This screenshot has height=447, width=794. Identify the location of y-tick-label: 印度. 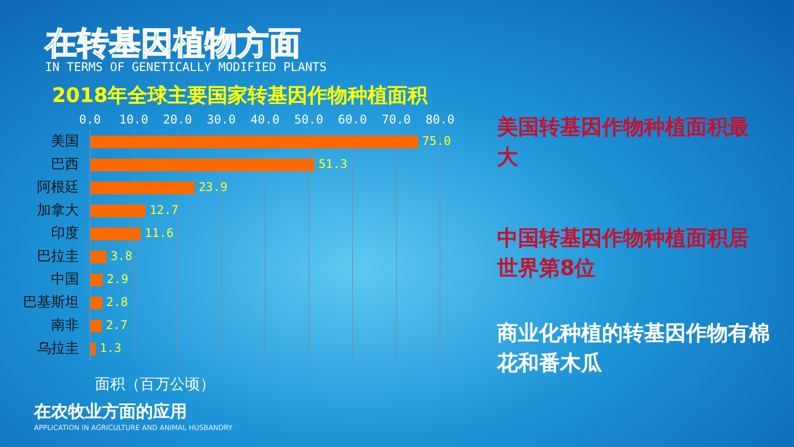
(65, 234).